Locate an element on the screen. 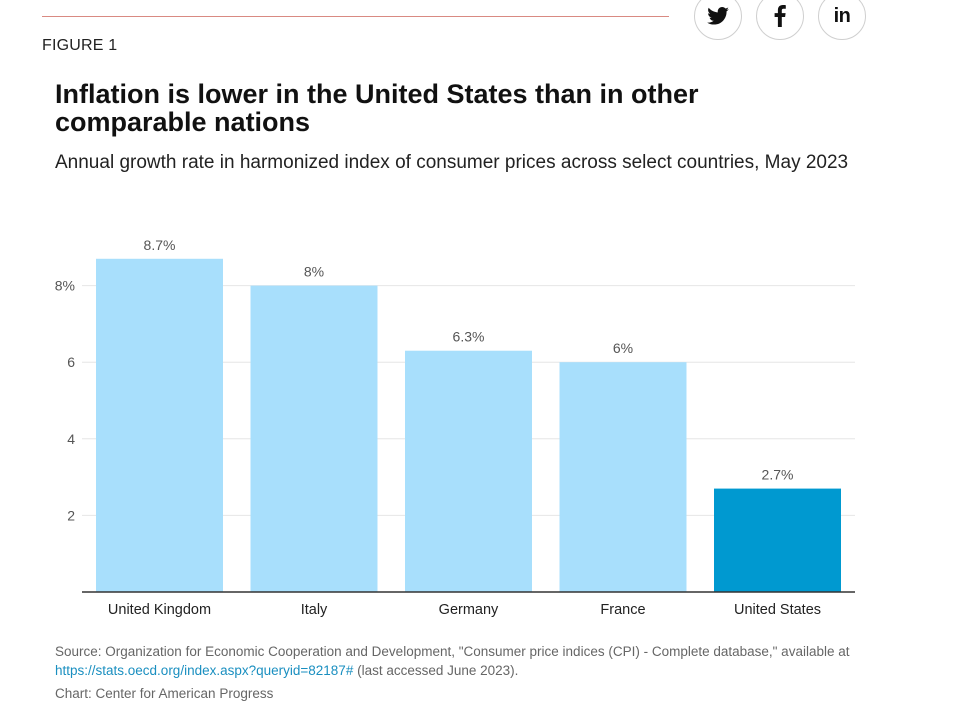 This screenshot has width=978, height=721. x-tick-label: United Kingdom is located at coordinates (159, 610).